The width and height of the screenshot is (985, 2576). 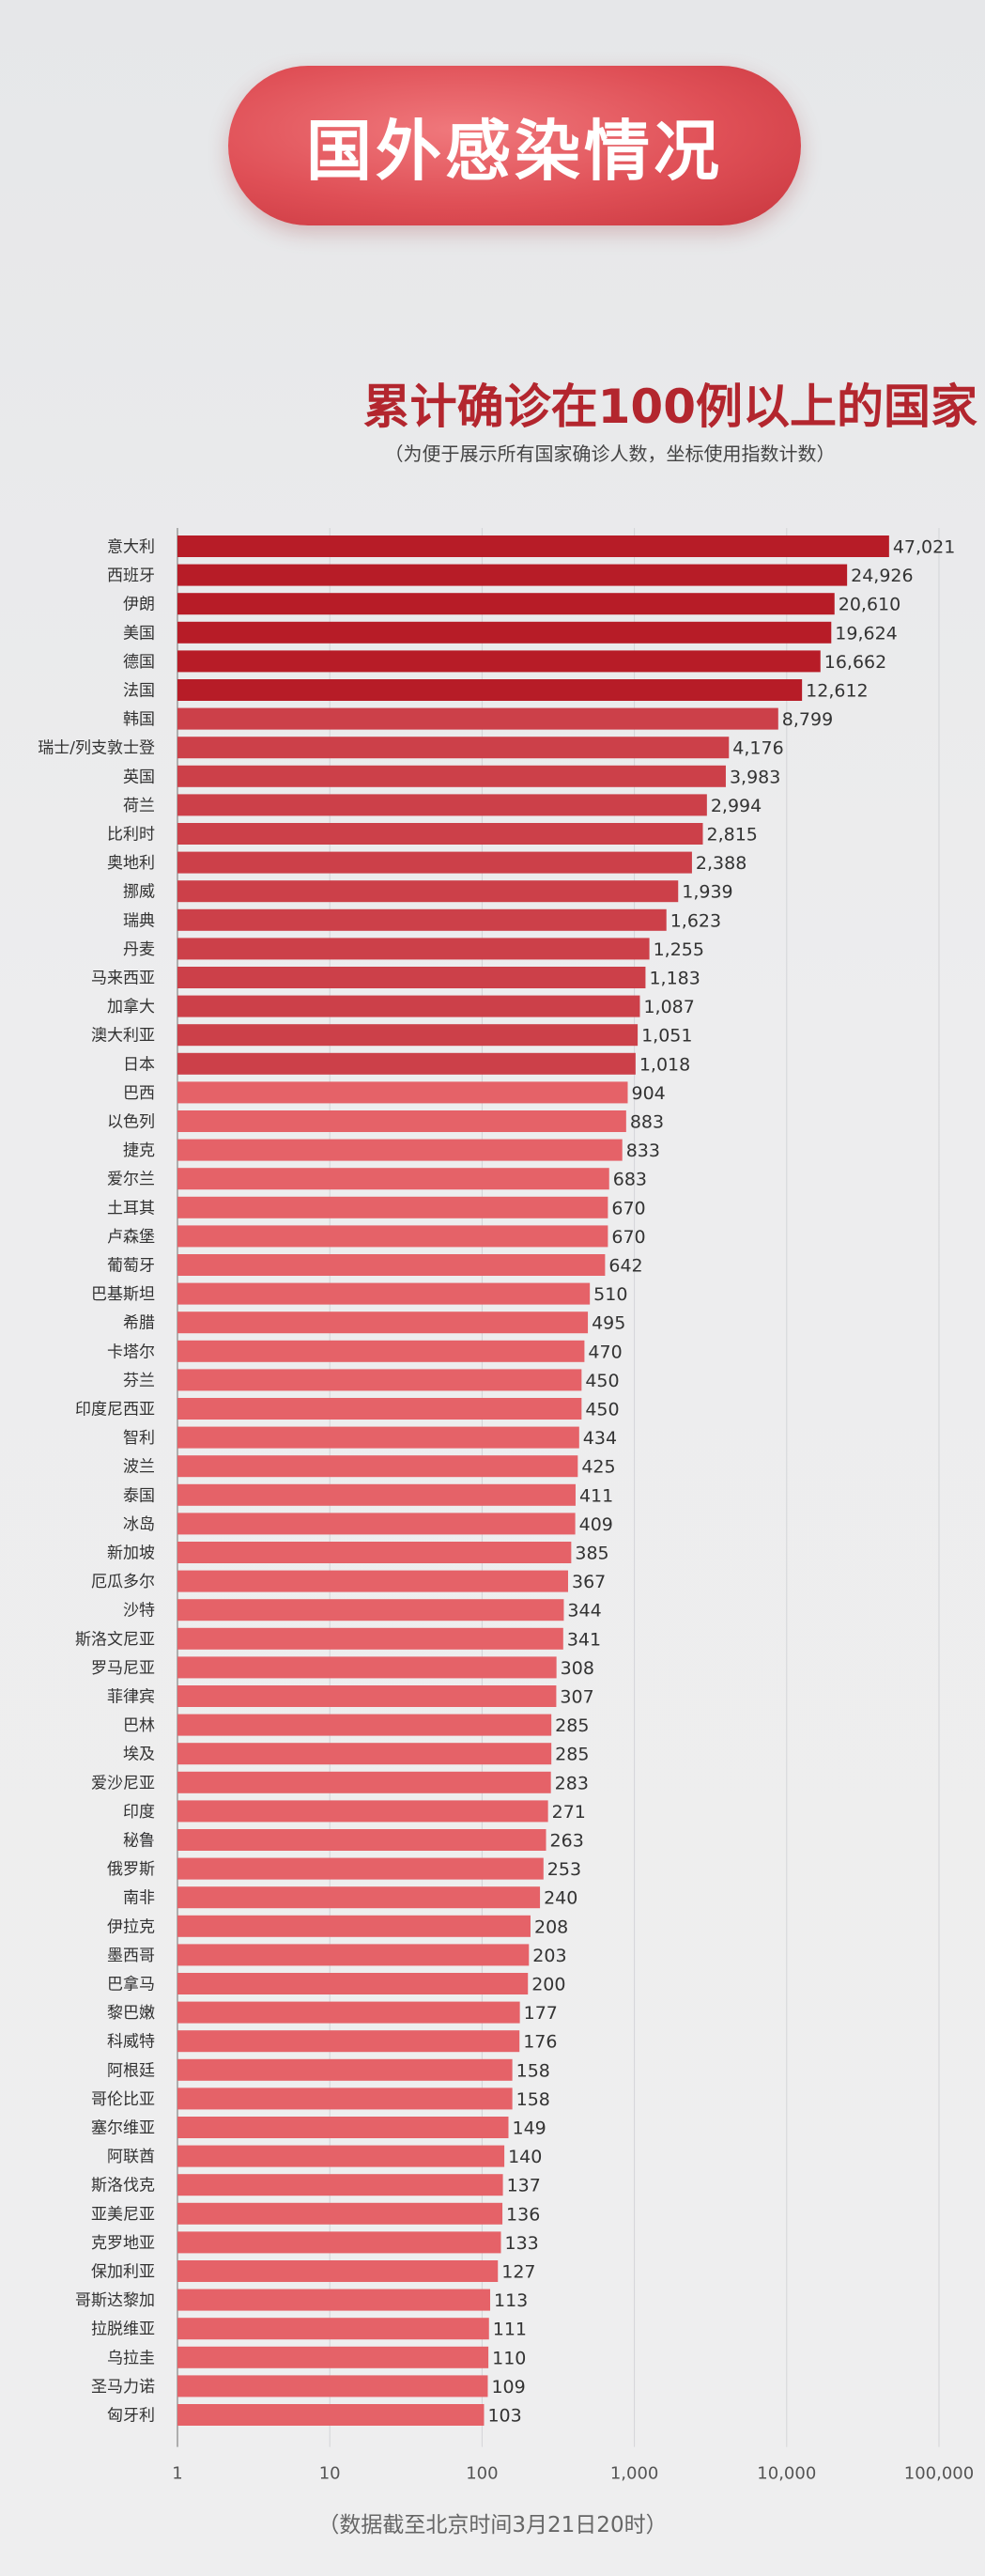 What do you see at coordinates (602, 1381) in the screenshot?
I see `value-label: 450` at bounding box center [602, 1381].